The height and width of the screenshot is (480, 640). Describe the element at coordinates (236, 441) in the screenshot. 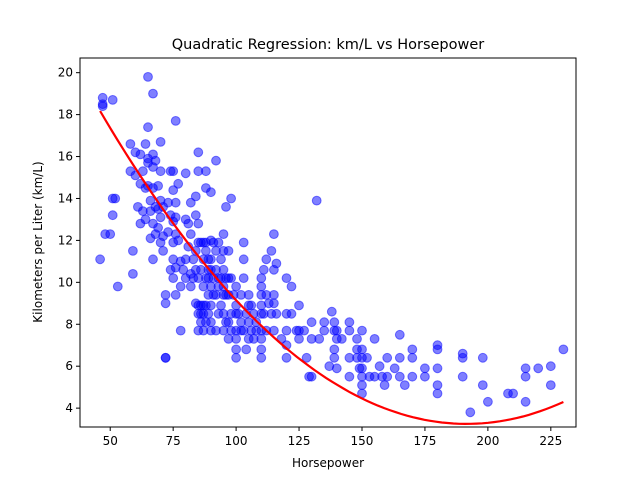

I see `x-tick-label: 100` at that location.